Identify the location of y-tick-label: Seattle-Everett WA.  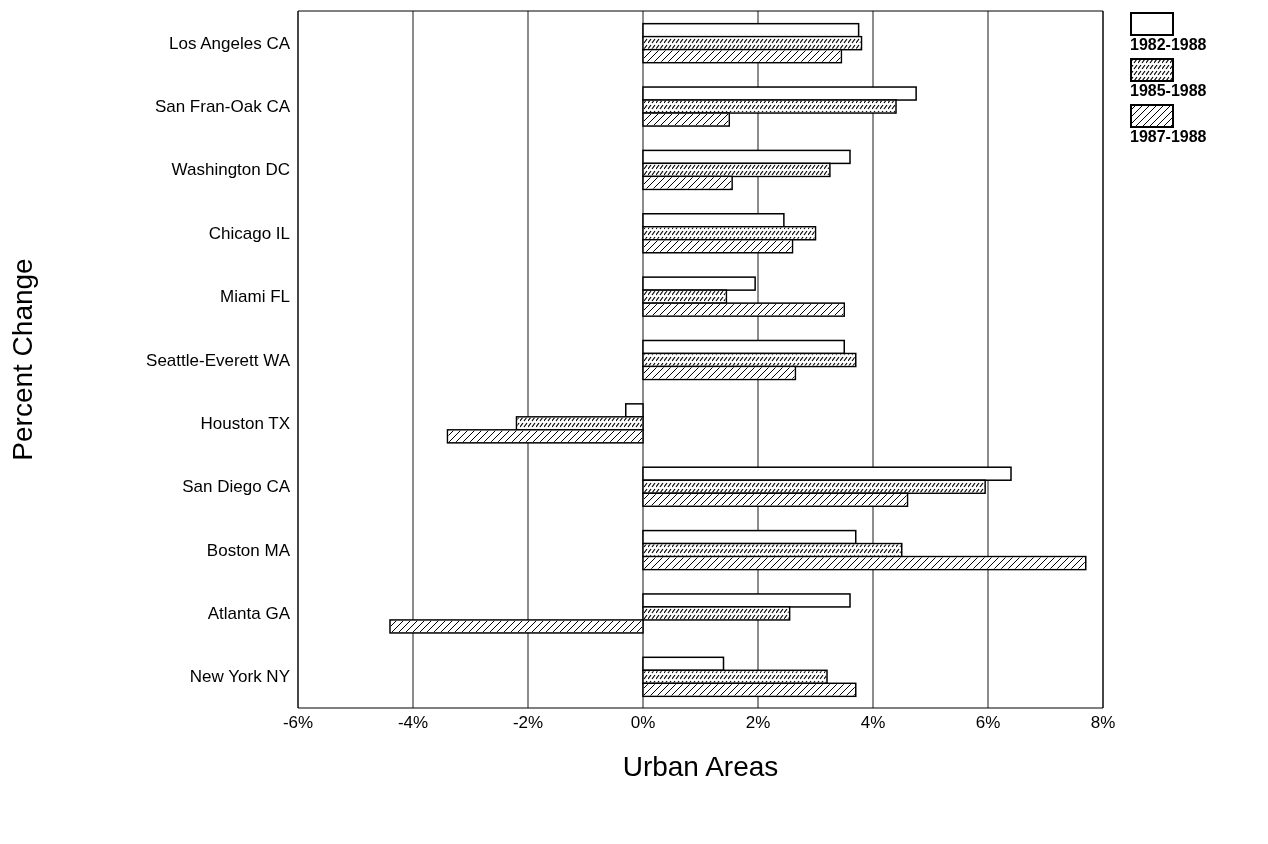
(218, 360).